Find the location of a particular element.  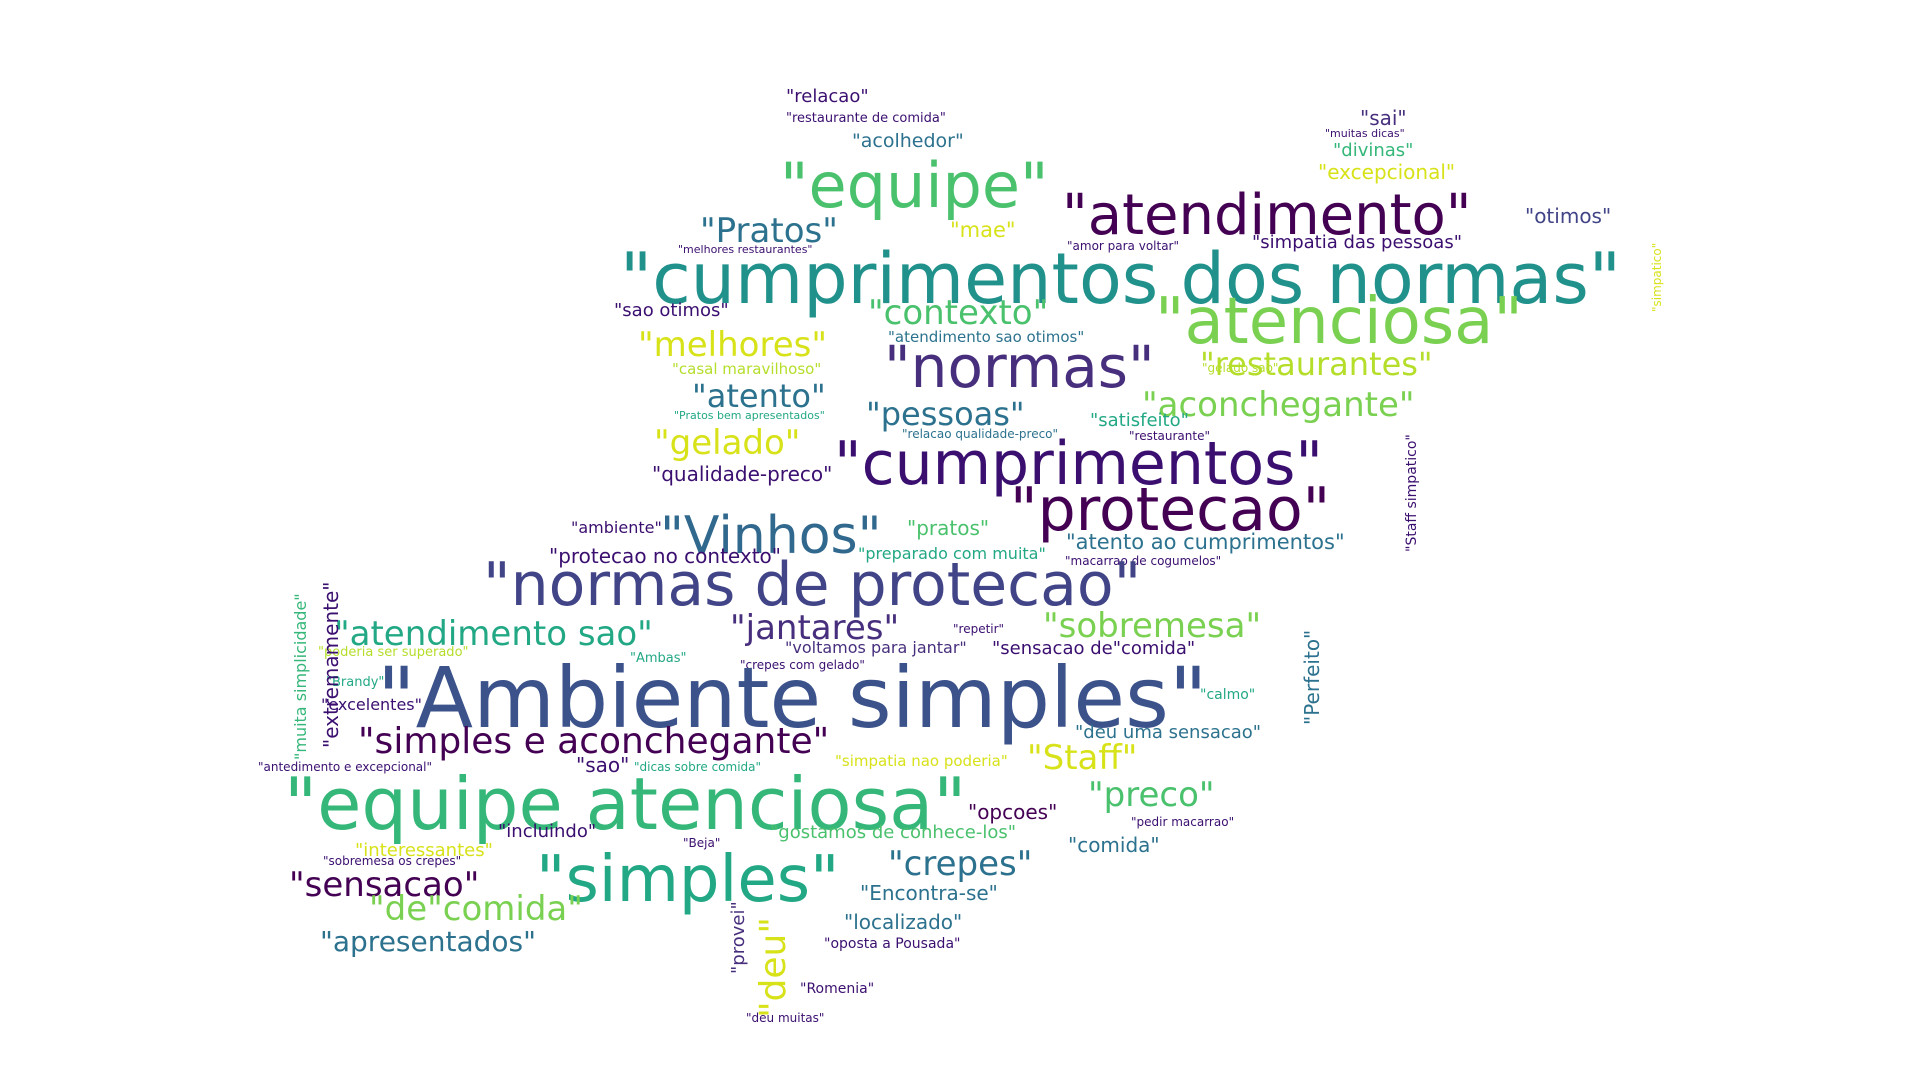

word-44: "normas de protecao" is located at coordinates (812, 585).